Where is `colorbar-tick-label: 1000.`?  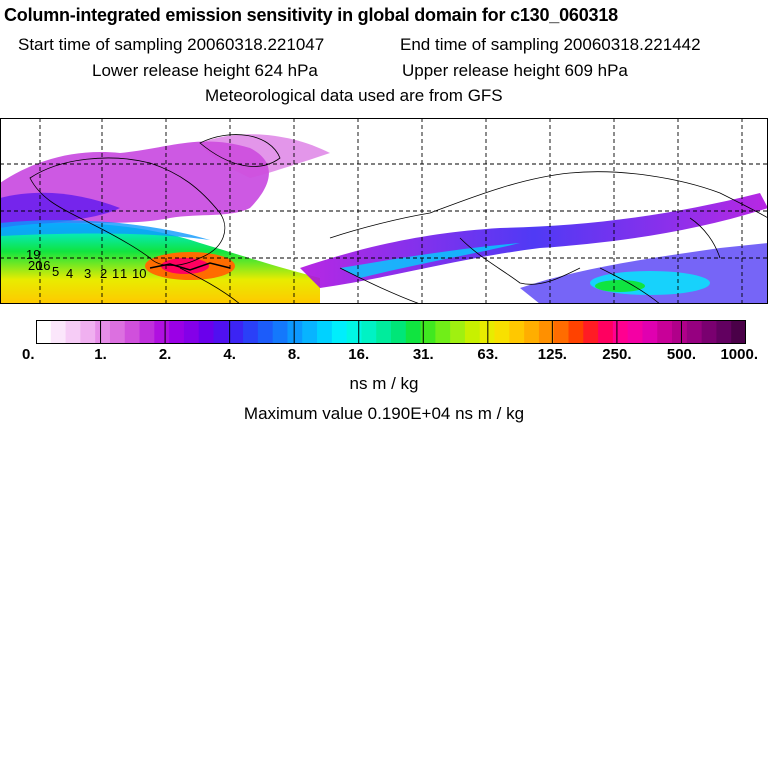 colorbar-tick-label: 1000. is located at coordinates (739, 354).